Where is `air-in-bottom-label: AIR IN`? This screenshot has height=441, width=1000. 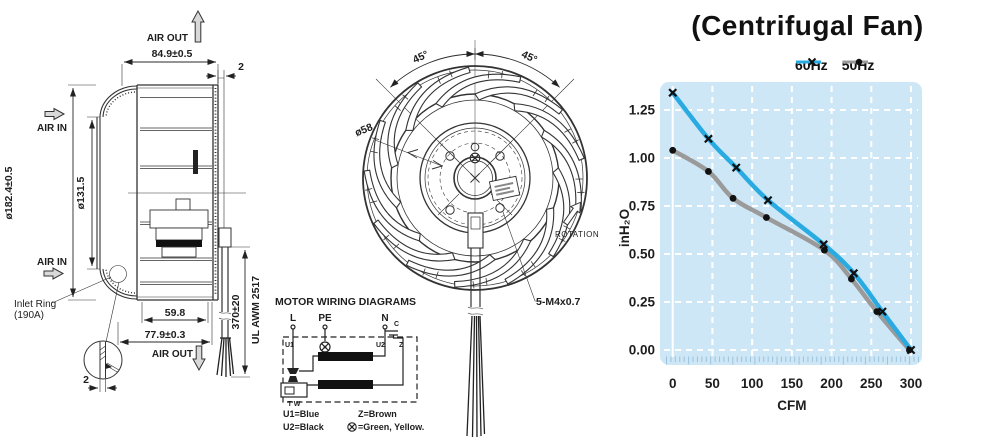 air-in-bottom-label: AIR IN is located at coordinates (52, 262).